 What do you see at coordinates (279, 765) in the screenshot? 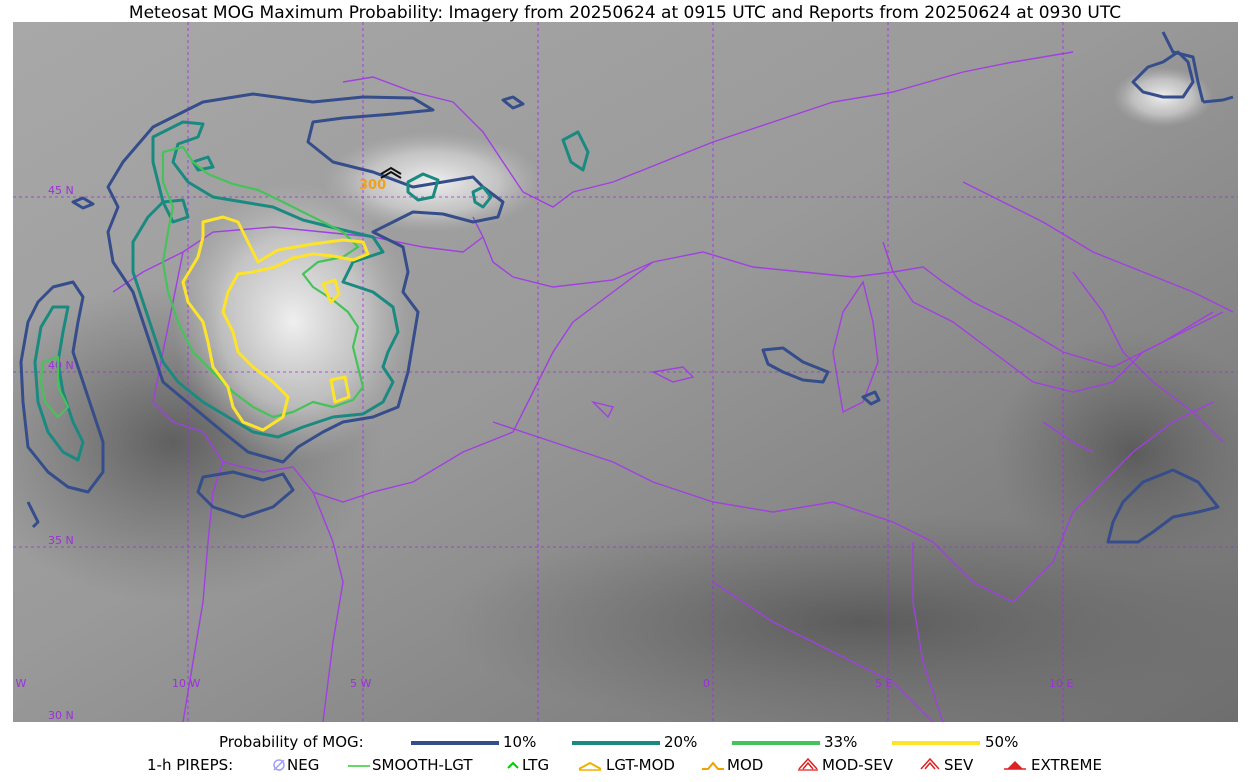
I see `neg-icon` at bounding box center [279, 765].